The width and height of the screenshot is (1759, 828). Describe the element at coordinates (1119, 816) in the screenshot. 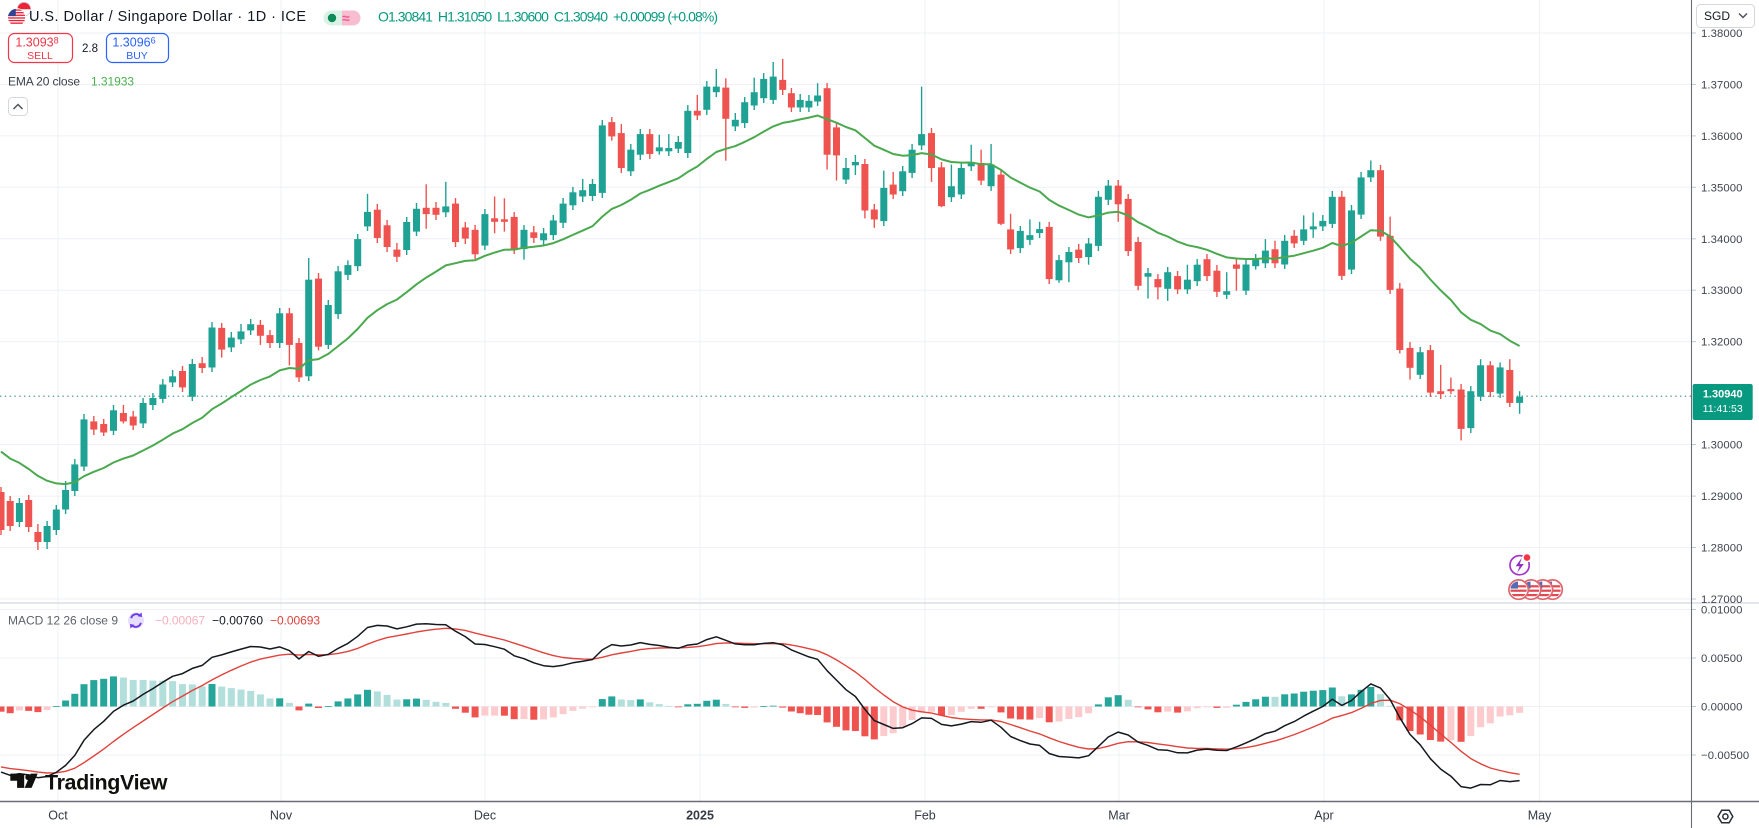

I see `svg-text: Mar` at that location.